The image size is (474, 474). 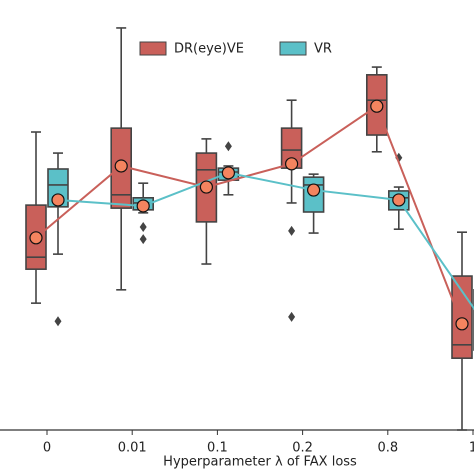 What do you see at coordinates (323, 49) in the screenshot?
I see `legend-label: VR` at bounding box center [323, 49].